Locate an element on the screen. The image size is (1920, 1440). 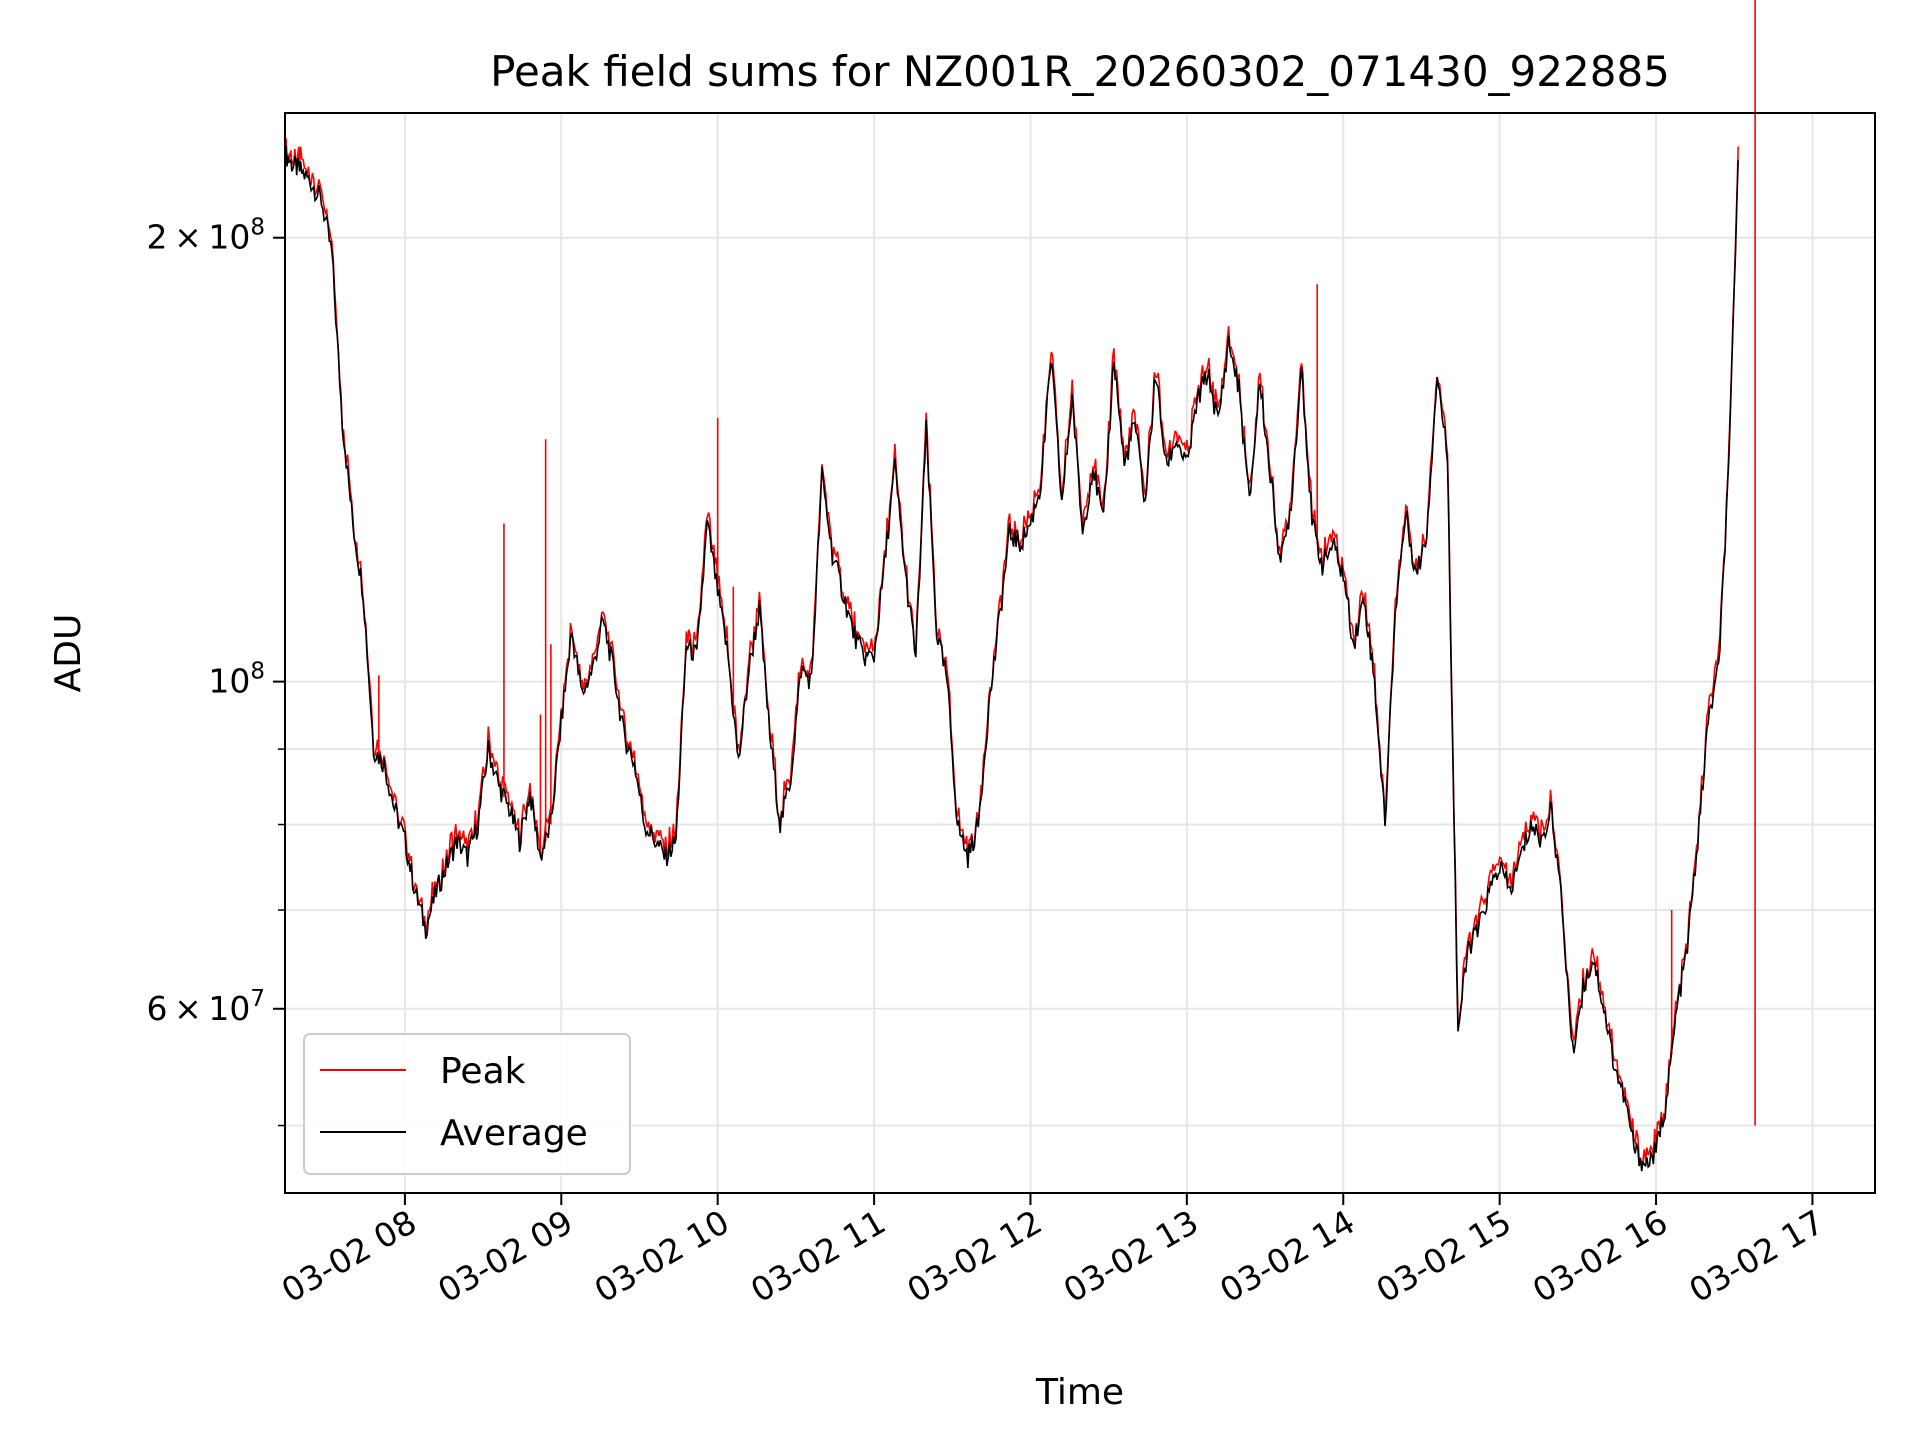
legend-average-label: Average is located at coordinates (514, 1133).